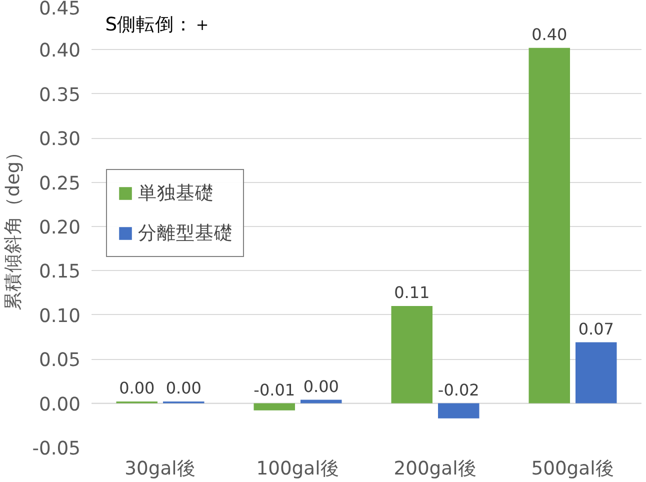  What do you see at coordinates (59, 95) in the screenshot?
I see `y-tick-label: 0.35` at bounding box center [59, 95].